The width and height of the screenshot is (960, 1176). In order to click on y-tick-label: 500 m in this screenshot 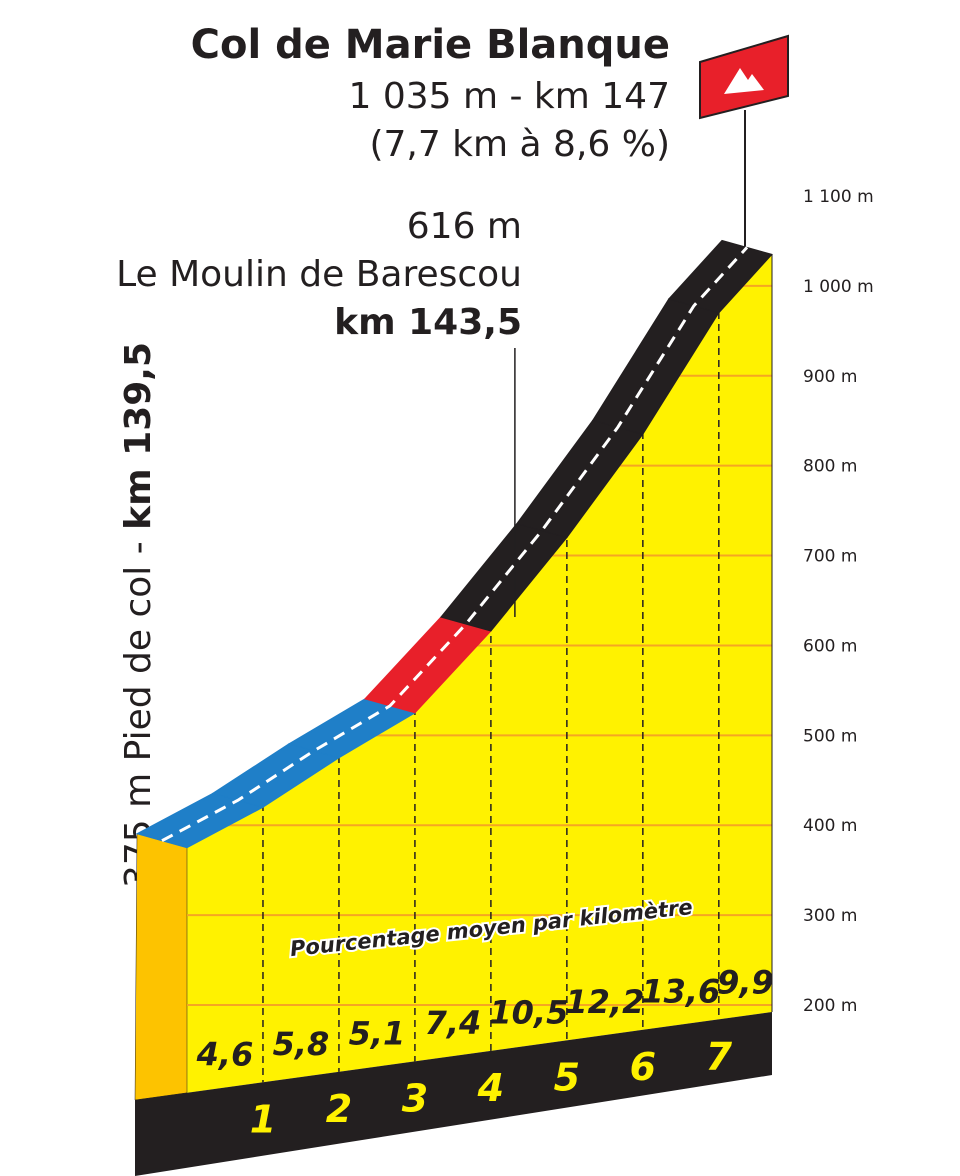, I will do `click(830, 736)`.